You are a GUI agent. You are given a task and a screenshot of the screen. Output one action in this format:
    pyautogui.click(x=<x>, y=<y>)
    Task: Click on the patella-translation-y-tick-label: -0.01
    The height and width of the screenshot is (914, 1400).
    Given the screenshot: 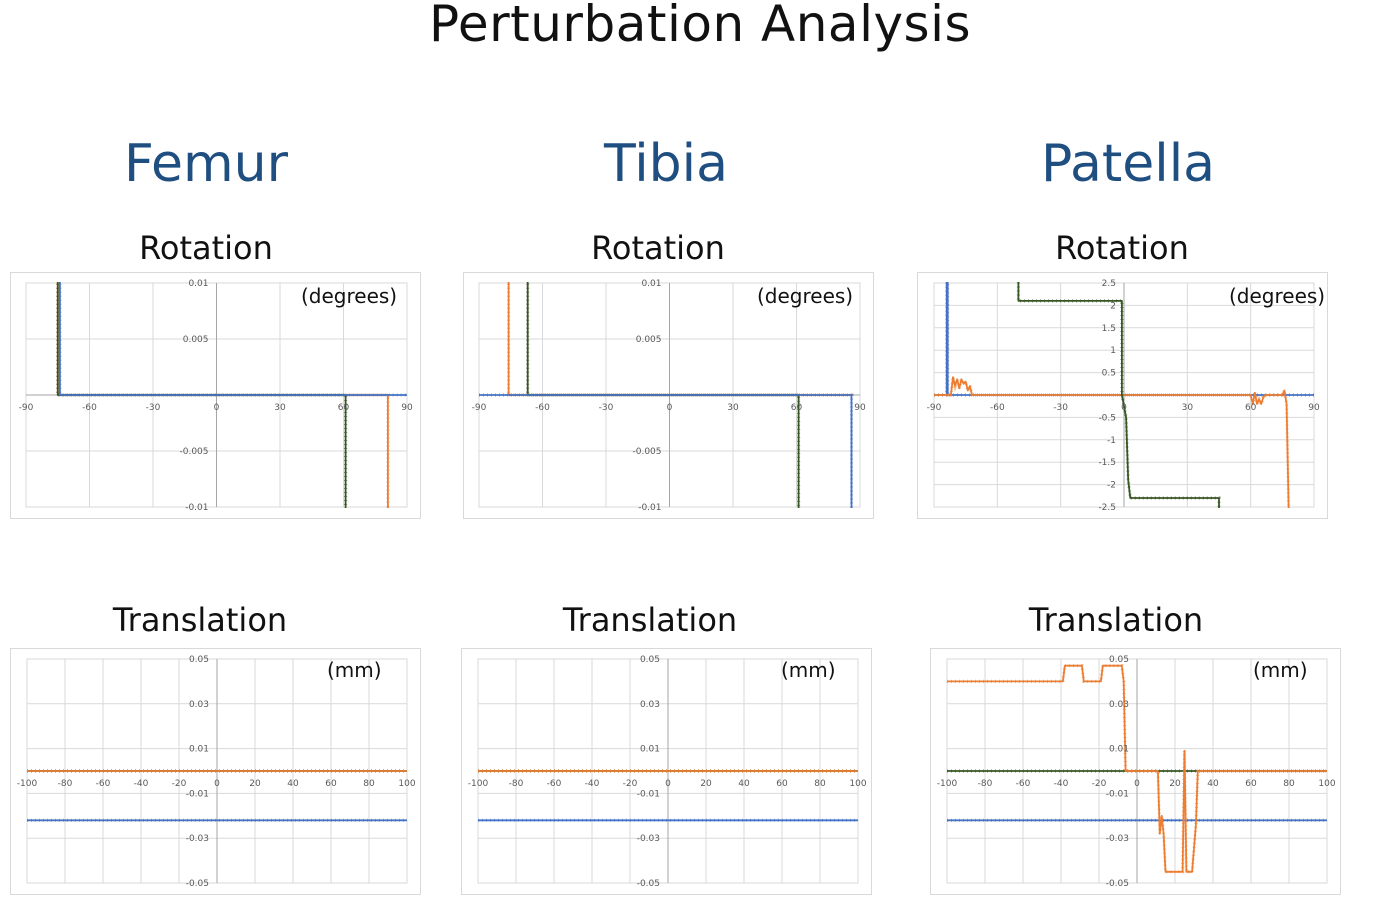 What is the action you would take?
    pyautogui.click(x=1117, y=794)
    